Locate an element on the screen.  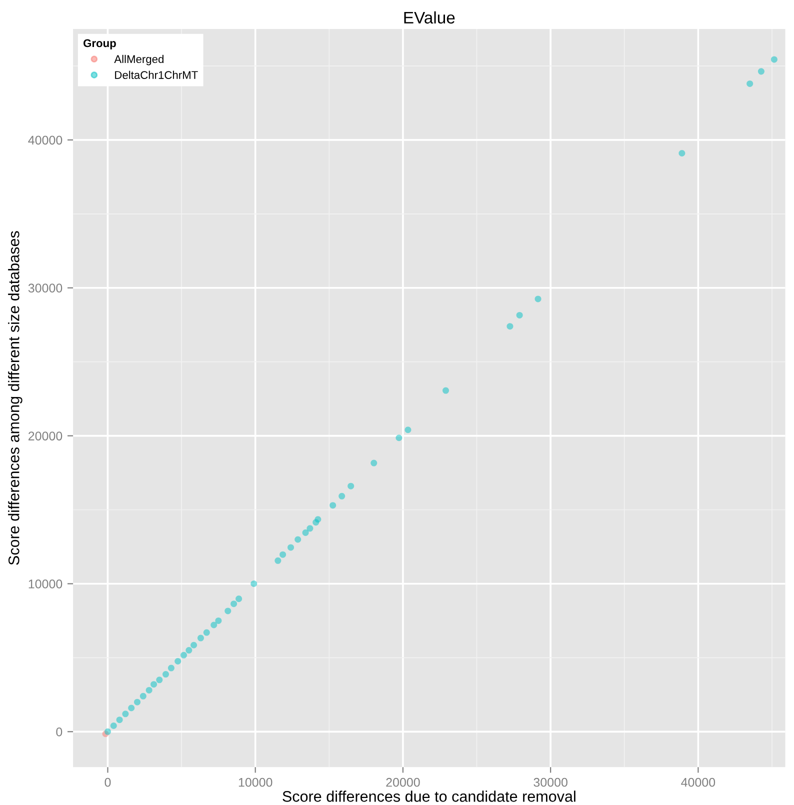
legend-label: AllMerged is located at coordinates (139, 60).